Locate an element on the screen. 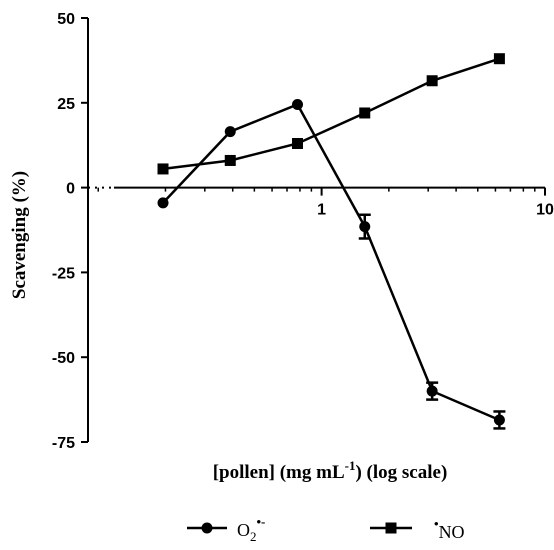 This screenshot has width=554, height=550. y-tick-label: 25 is located at coordinates (66, 104).